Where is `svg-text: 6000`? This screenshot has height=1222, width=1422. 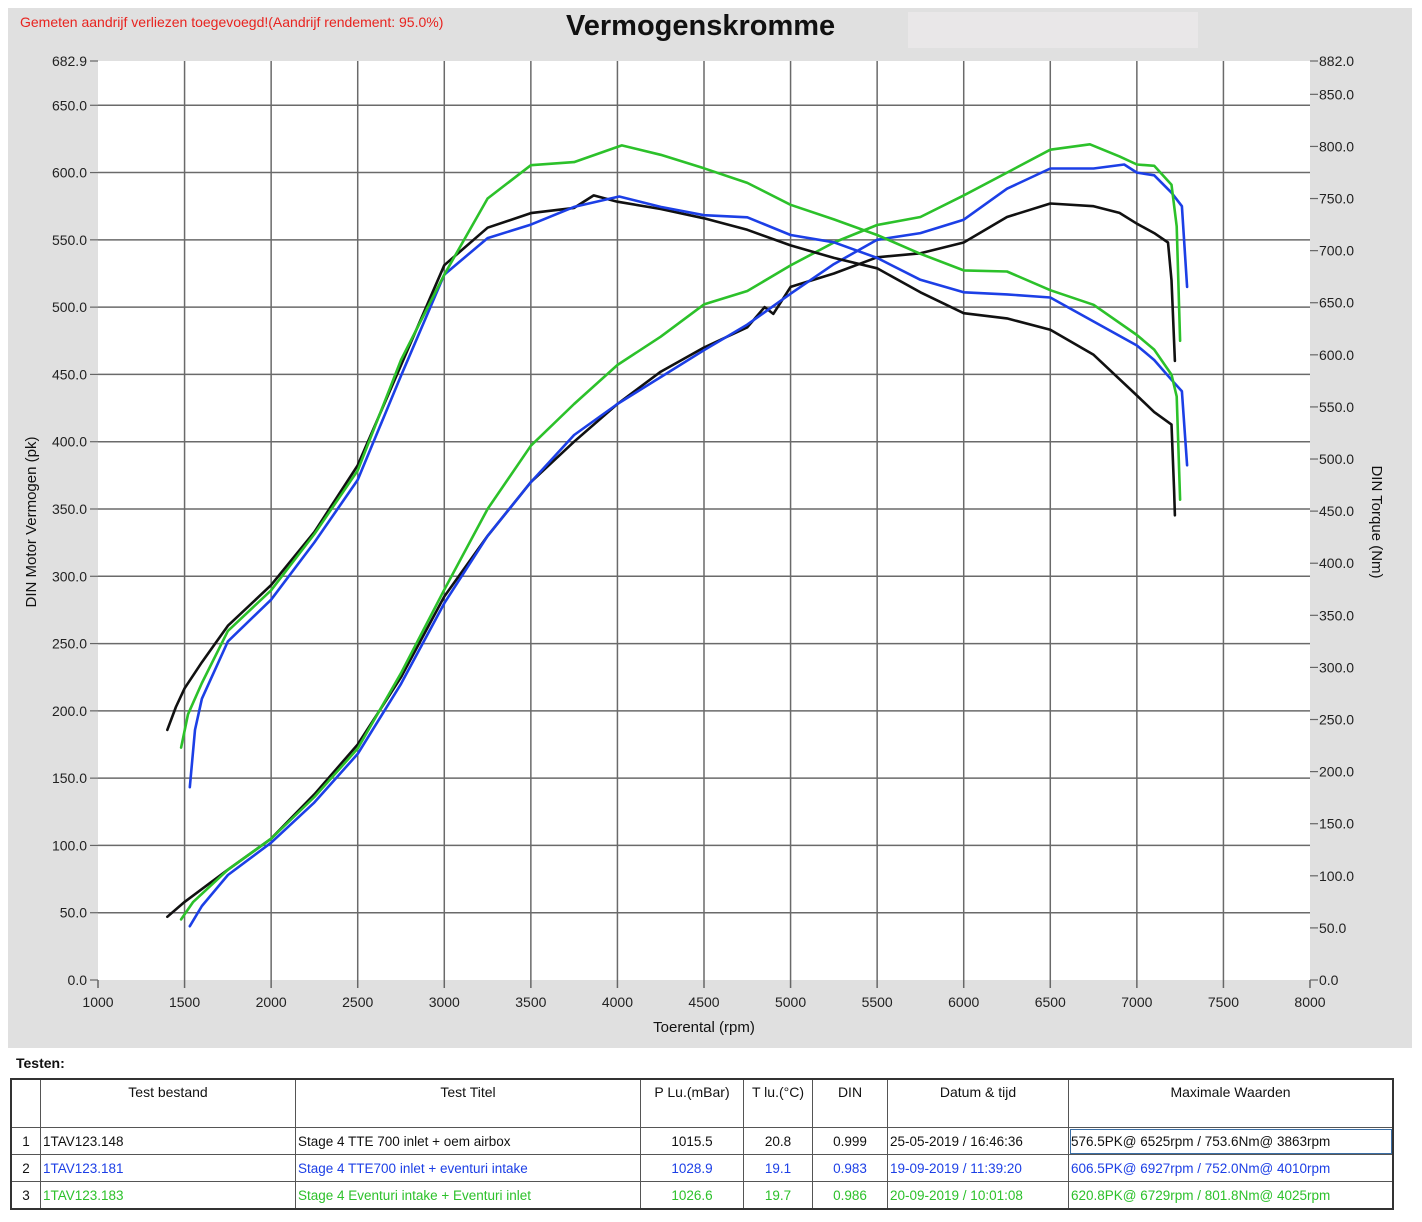
svg-text: 6000 is located at coordinates (963, 1002).